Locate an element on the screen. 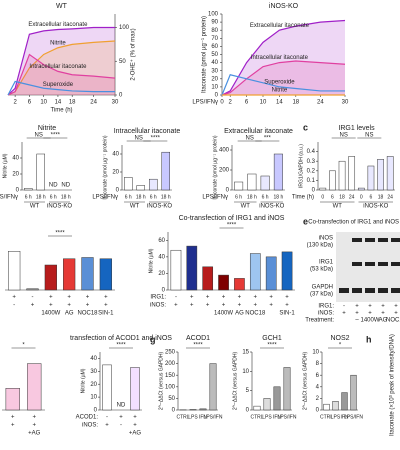 The image size is (400, 450). series-label: Superoxide is located at coordinates (279, 82).